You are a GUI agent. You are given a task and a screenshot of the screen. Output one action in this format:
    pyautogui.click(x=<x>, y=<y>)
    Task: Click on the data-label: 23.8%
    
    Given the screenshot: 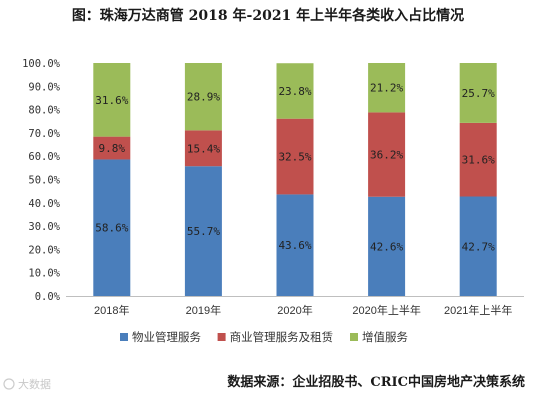 What is the action you would take?
    pyautogui.click(x=294, y=91)
    